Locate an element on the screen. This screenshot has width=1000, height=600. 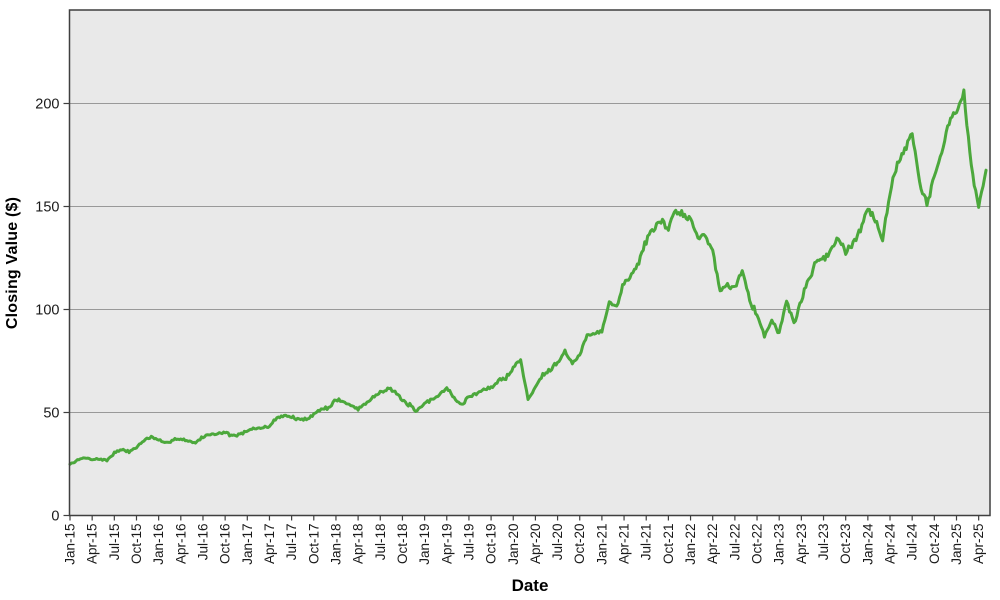
x-tick-label-Jan-23: Jan-23 is located at coordinates (779, 544).